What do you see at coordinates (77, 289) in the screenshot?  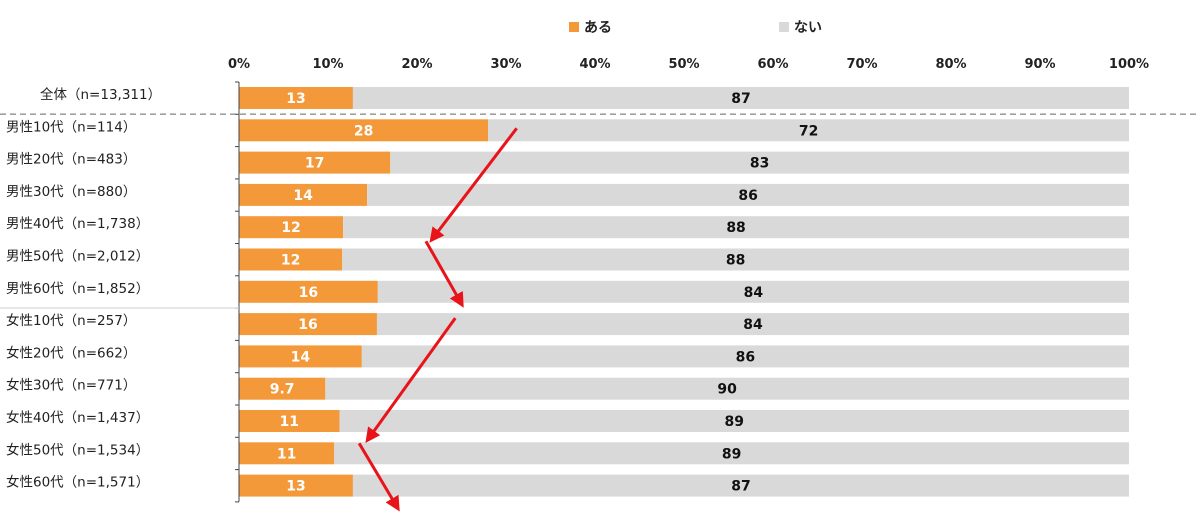 I see `category-label: 男性60代（n=1,852）` at bounding box center [77, 289].